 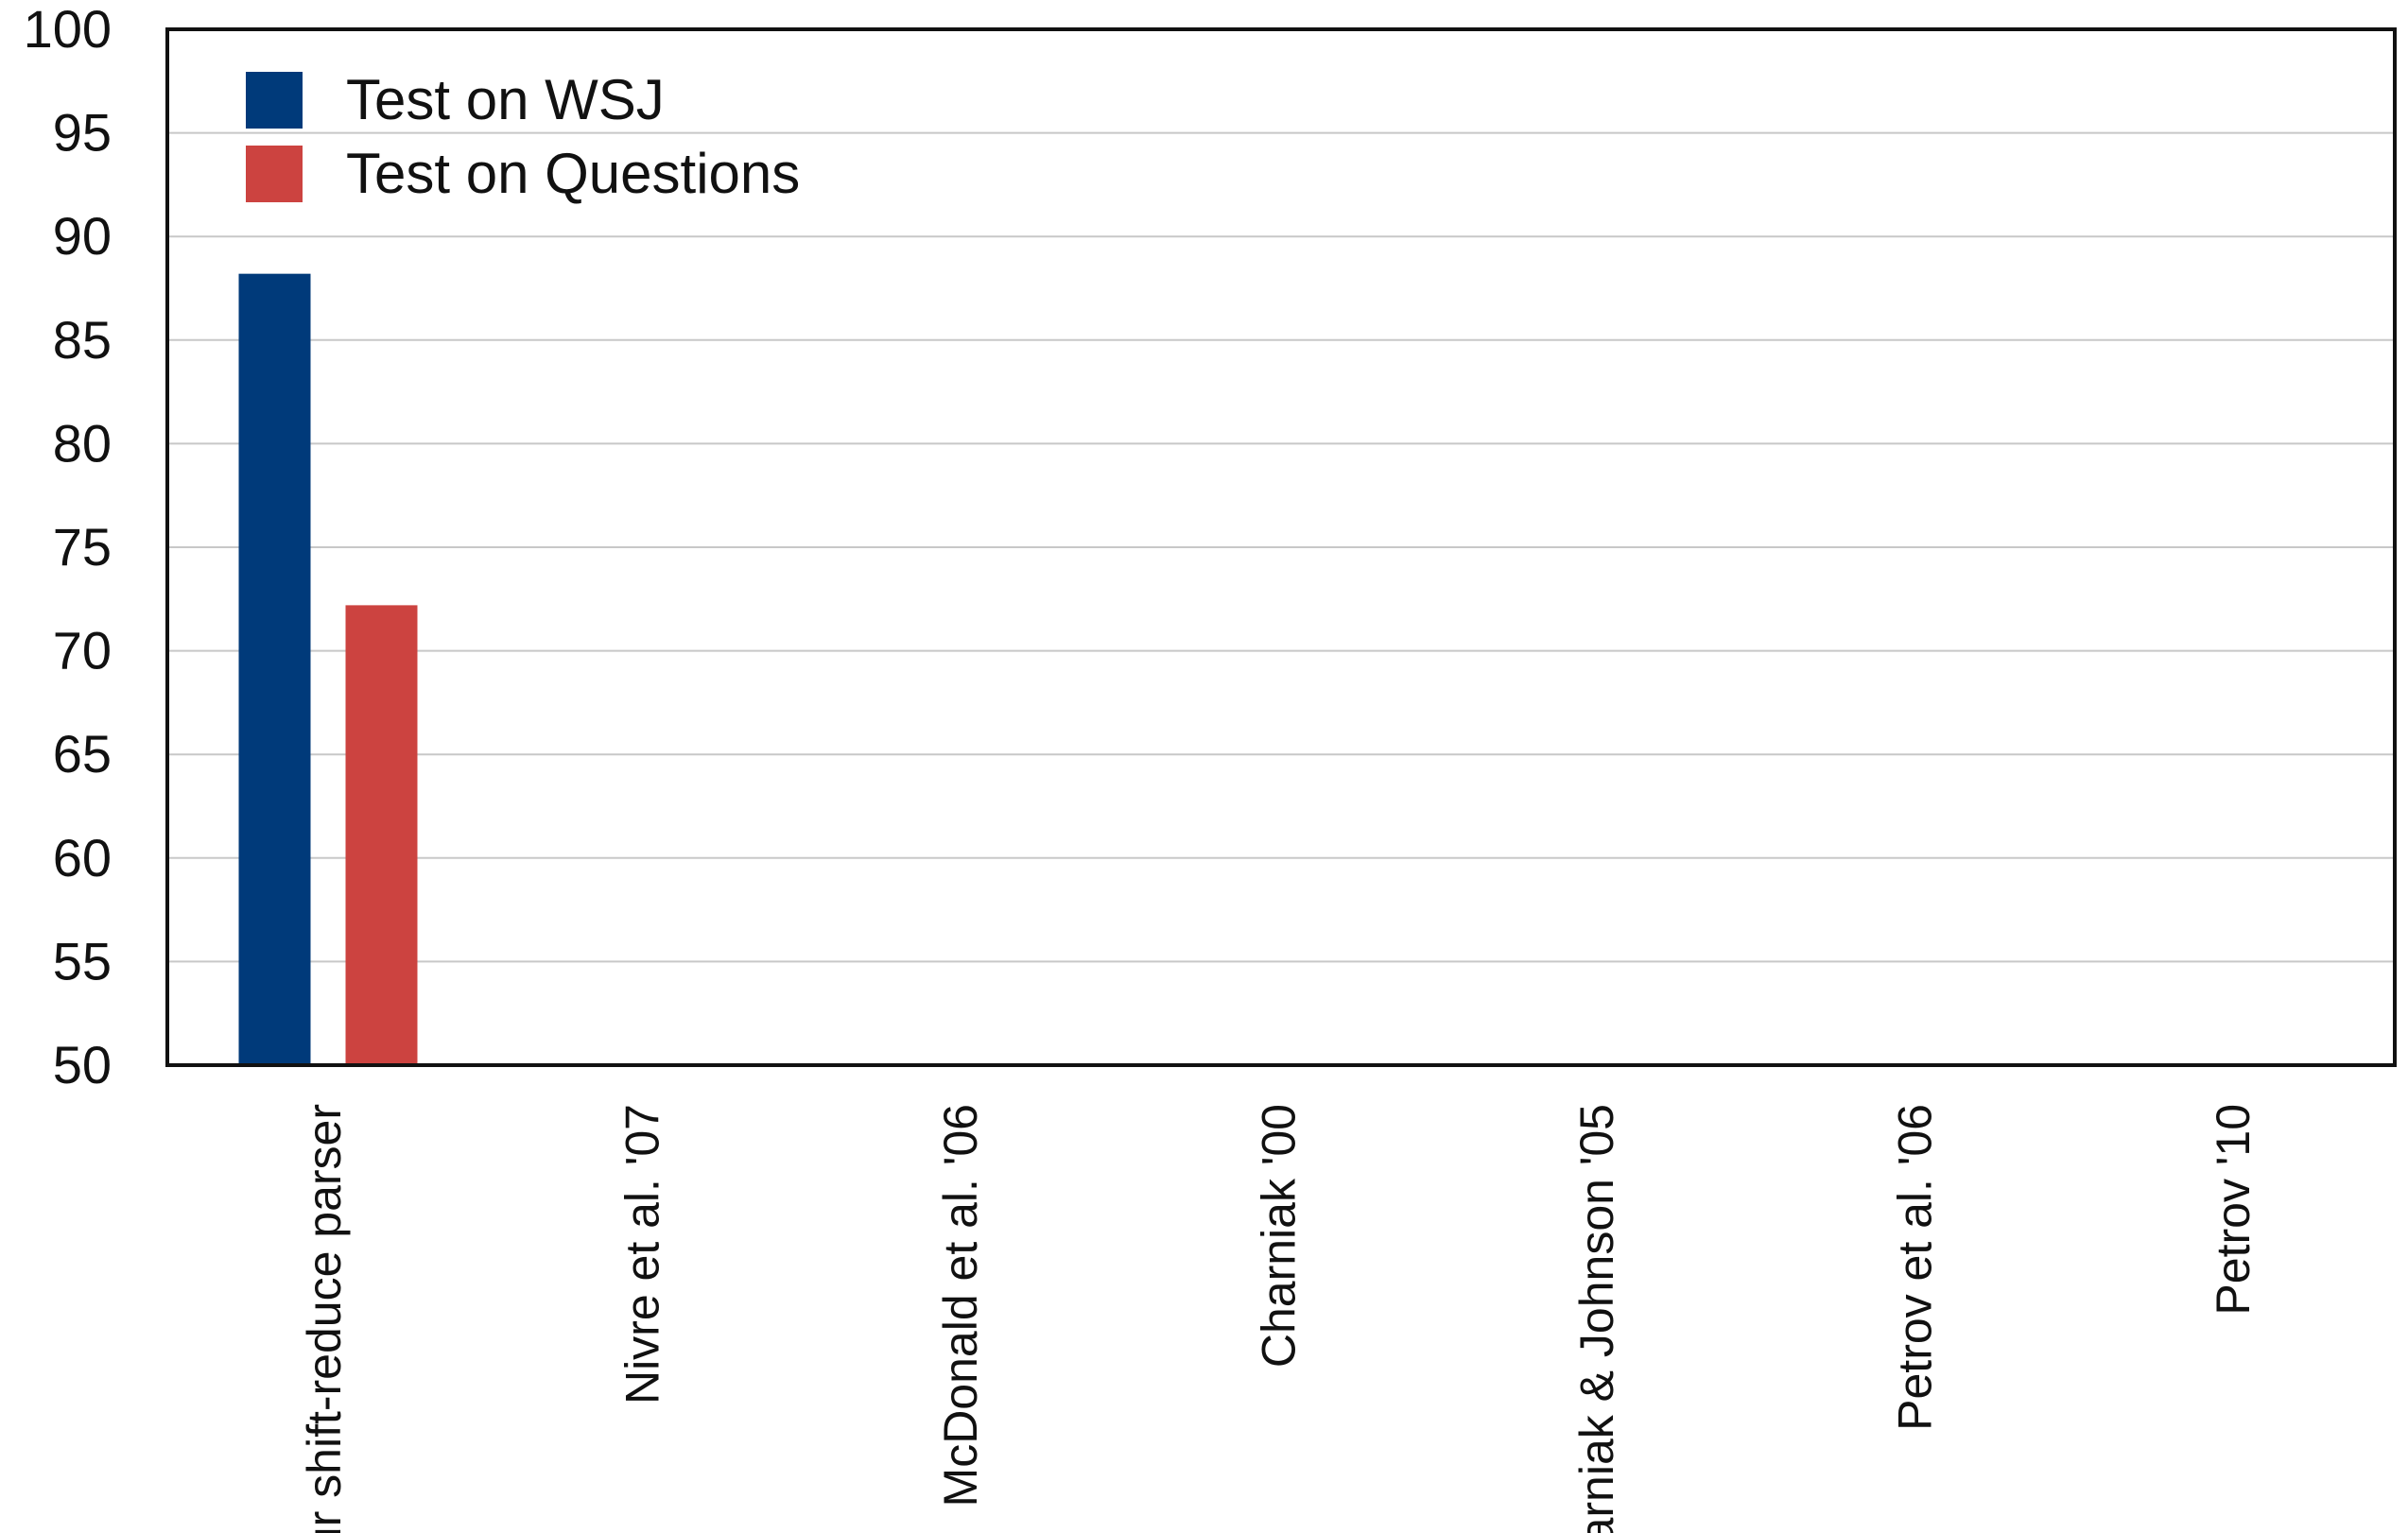 What do you see at coordinates (82, 547) in the screenshot?
I see `y-tick-label: 75` at bounding box center [82, 547].